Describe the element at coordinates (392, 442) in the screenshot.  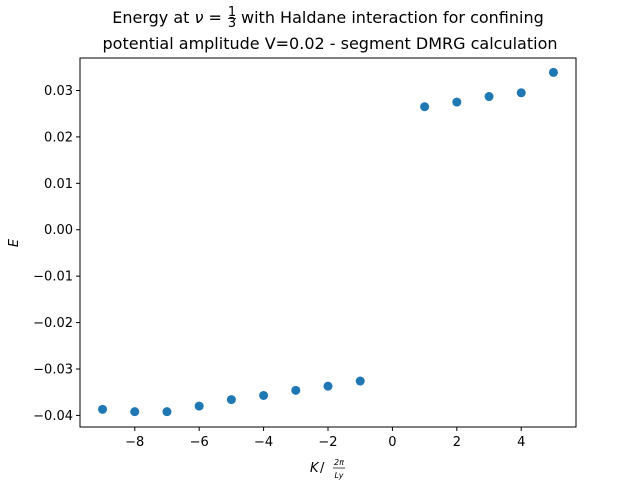
I see `x-tick-label: 0` at that location.